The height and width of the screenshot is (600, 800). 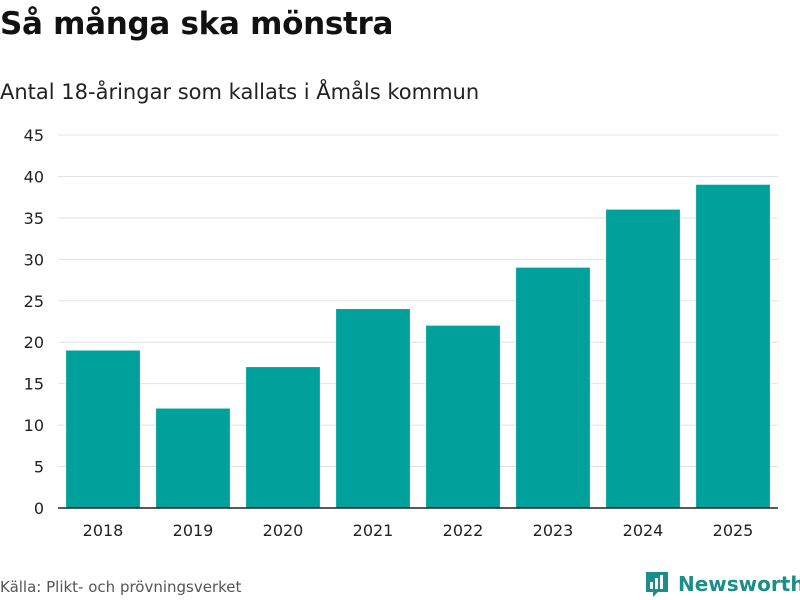 I want to click on bar-2024, so click(x=643, y=358).